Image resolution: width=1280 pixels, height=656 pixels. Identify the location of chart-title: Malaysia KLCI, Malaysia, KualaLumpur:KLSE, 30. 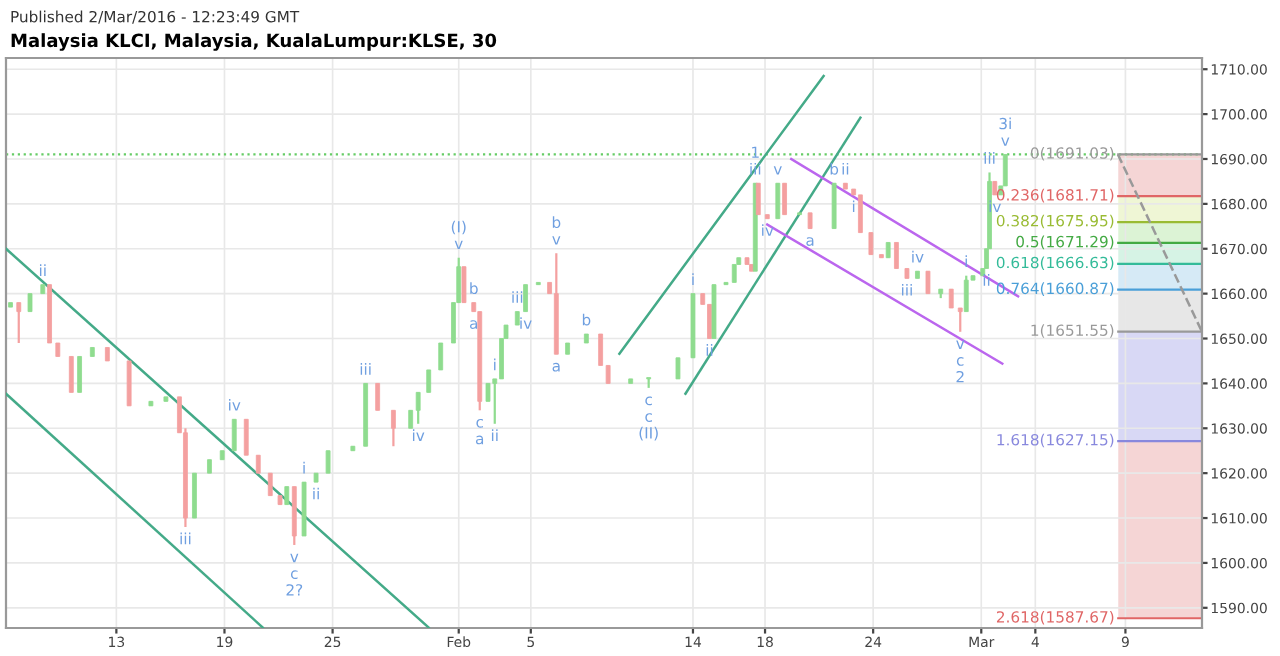
(254, 42).